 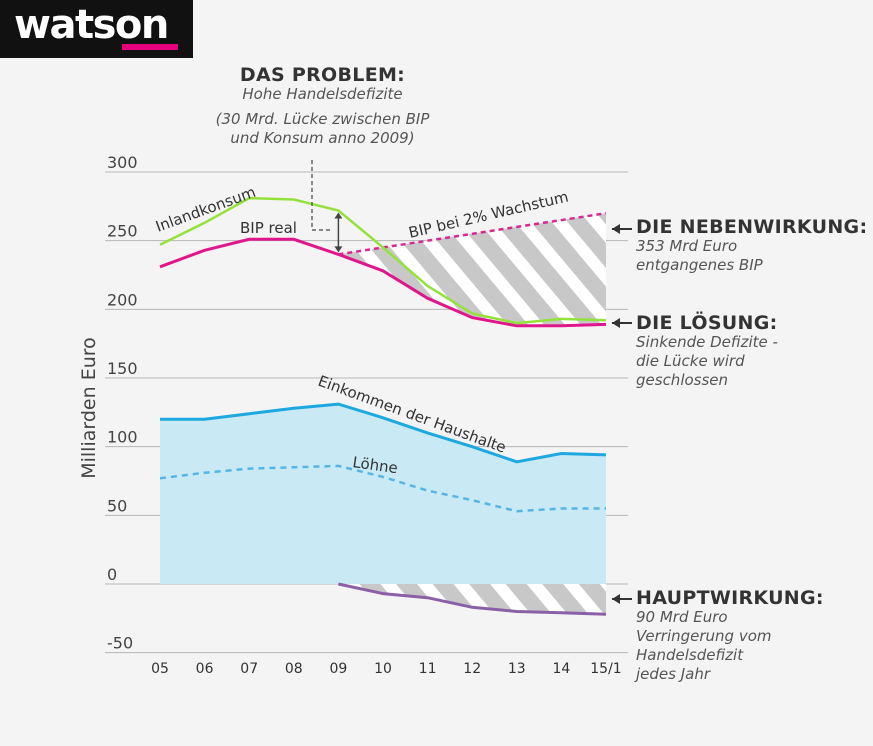 I want to click on arrow-solution-head, so click(x=616, y=323).